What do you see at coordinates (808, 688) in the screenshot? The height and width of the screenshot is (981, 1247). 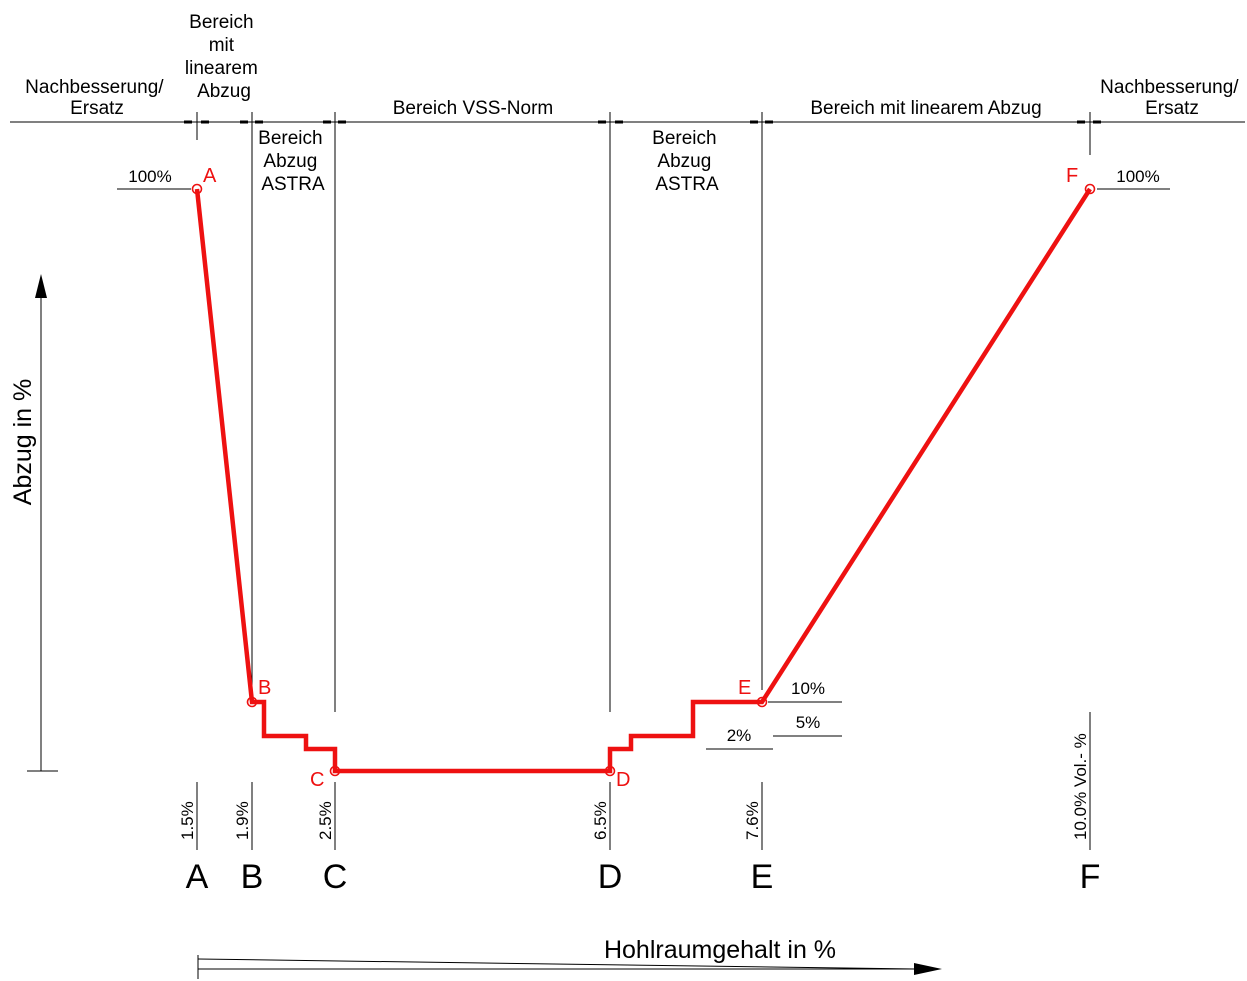 I see `label-e-10: 10%` at bounding box center [808, 688].